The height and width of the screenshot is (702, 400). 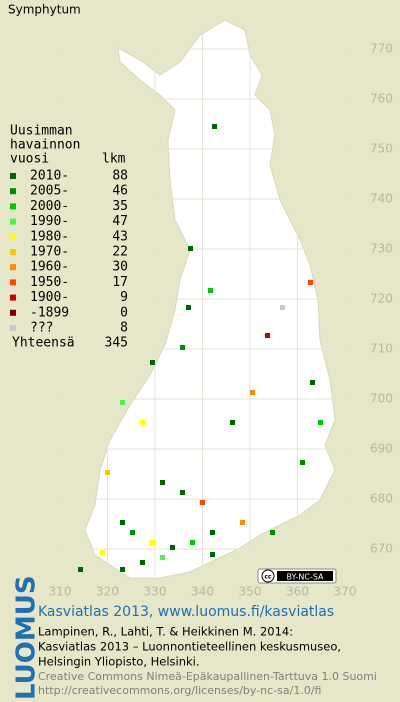 What do you see at coordinates (381, 249) in the screenshot?
I see `y-tick-label: 730` at bounding box center [381, 249].